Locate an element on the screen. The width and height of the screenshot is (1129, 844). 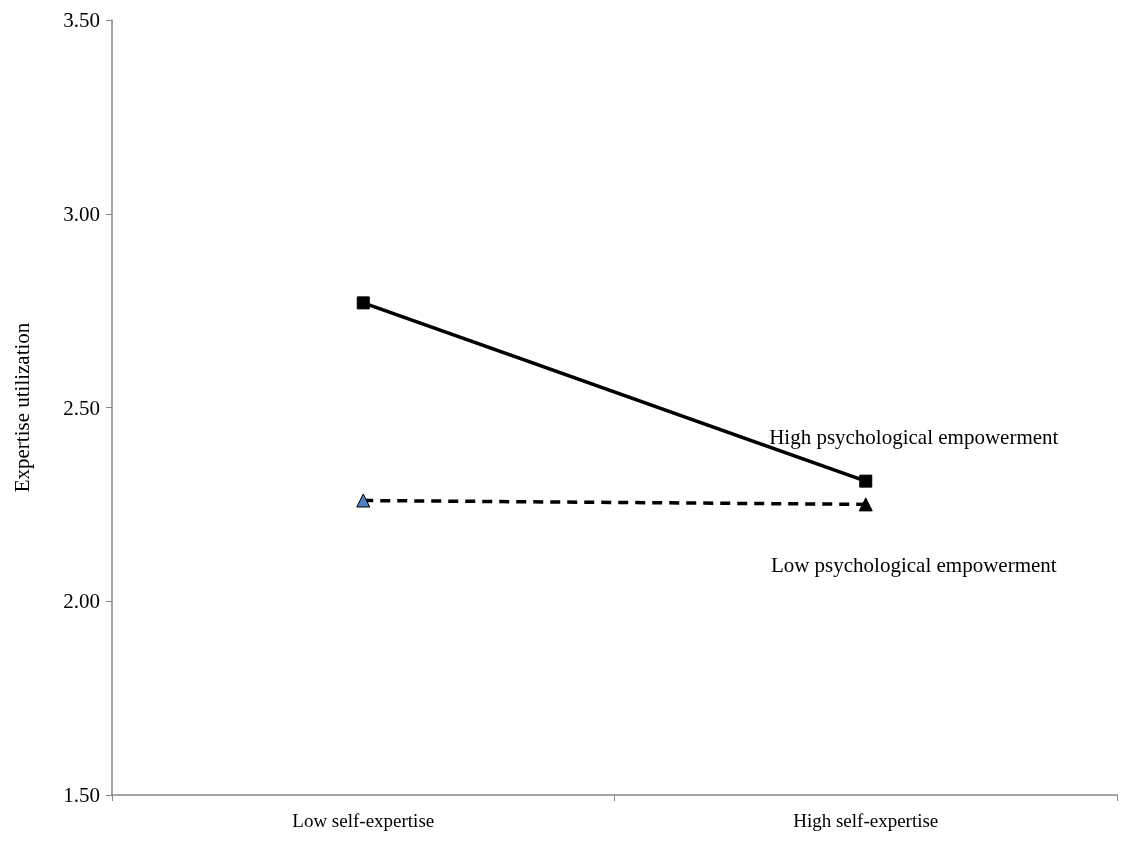
text: Low psychological empowerment is located at coordinates (913, 564).